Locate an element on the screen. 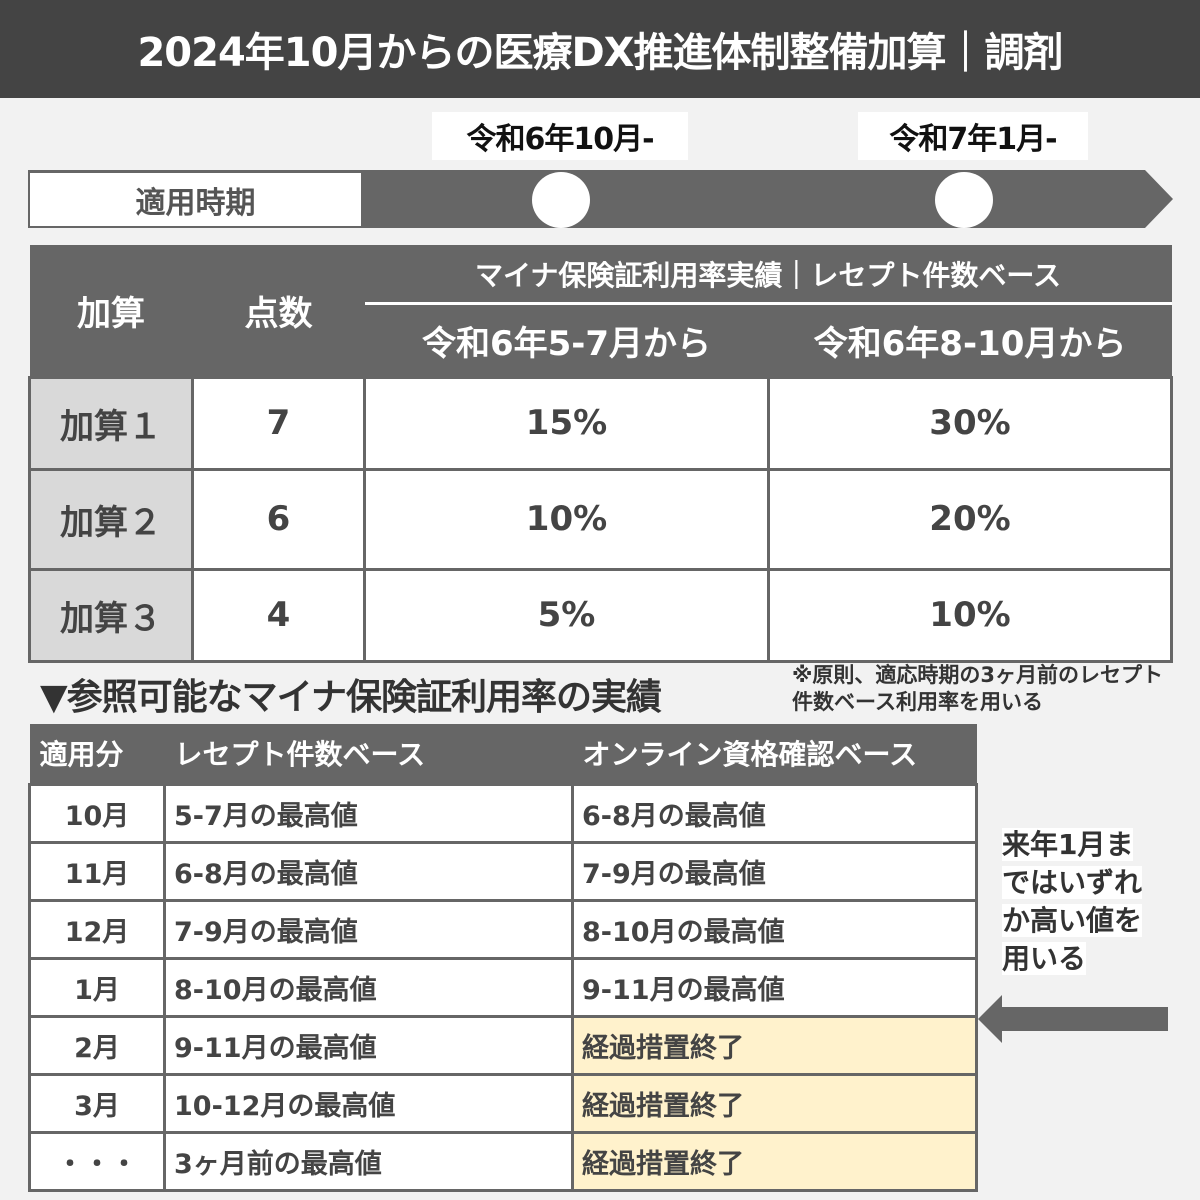 The height and width of the screenshot is (1200, 1200). table-row: 3月 10-12月の最高値 経過措置終了 is located at coordinates (503, 1103).